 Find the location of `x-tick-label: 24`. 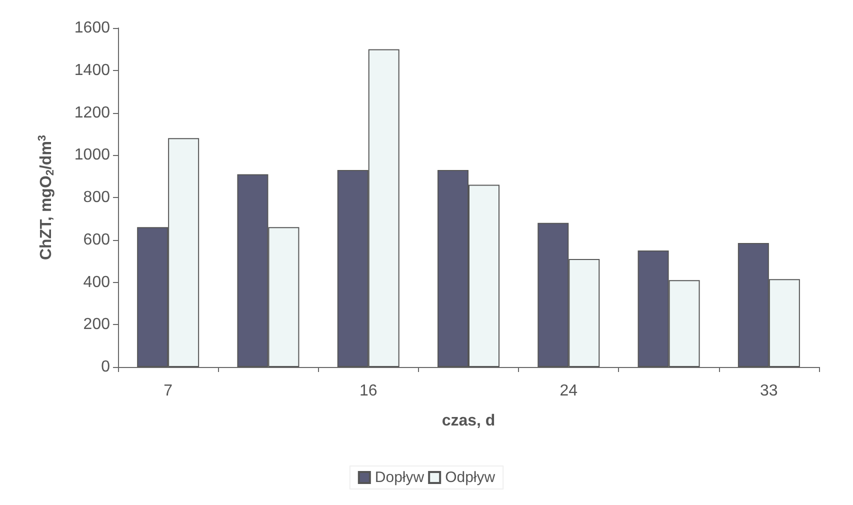

x-tick-label: 24 is located at coordinates (569, 391).